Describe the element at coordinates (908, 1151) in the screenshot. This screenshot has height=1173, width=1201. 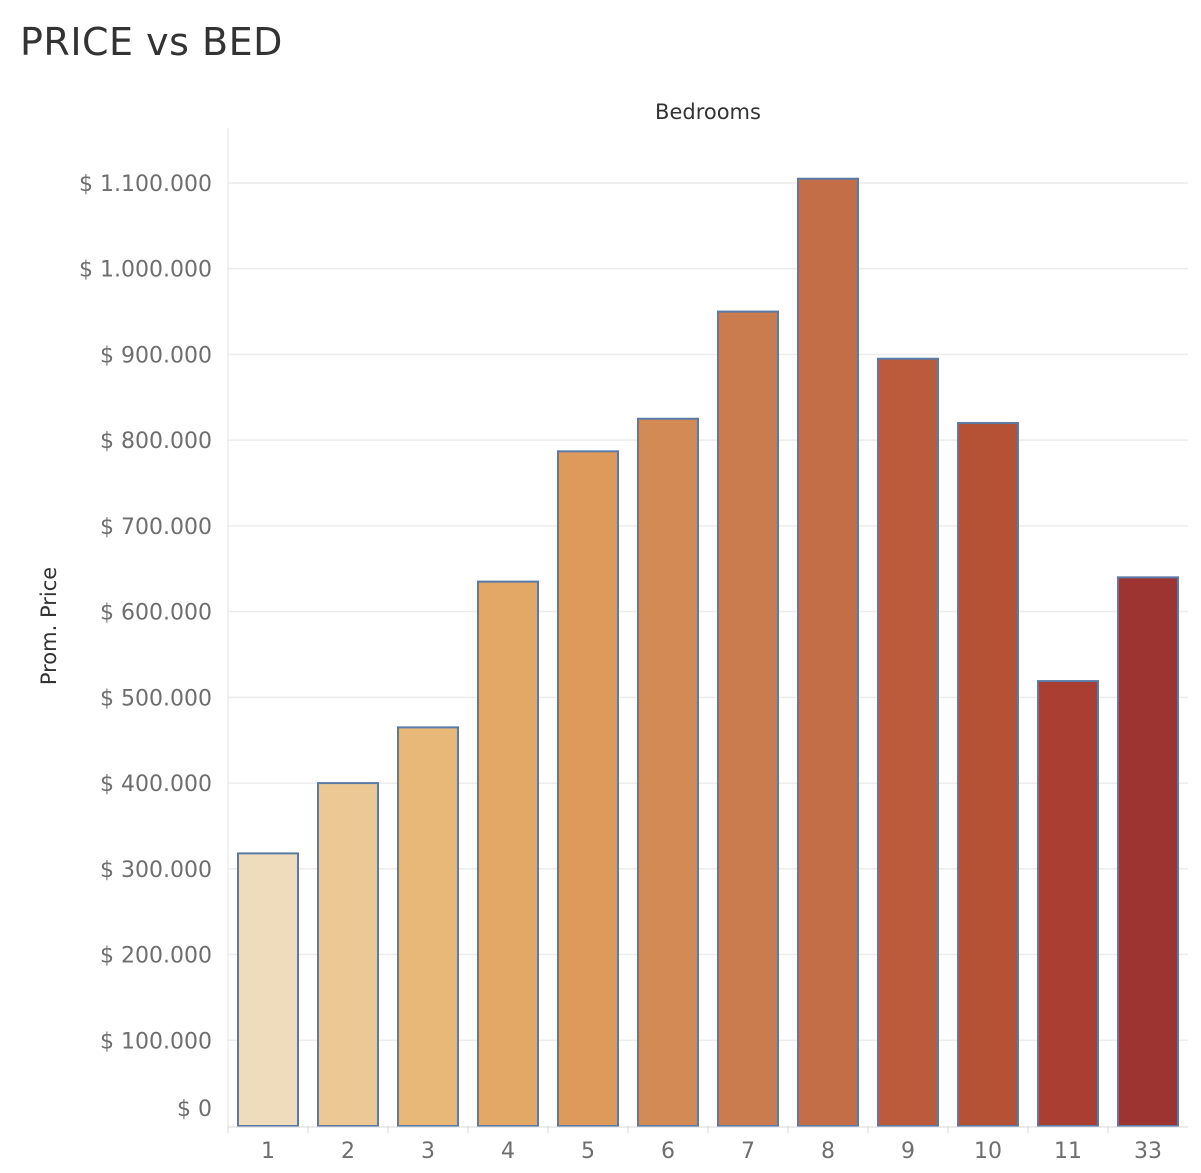
I see `x-tick-label: 9` at that location.